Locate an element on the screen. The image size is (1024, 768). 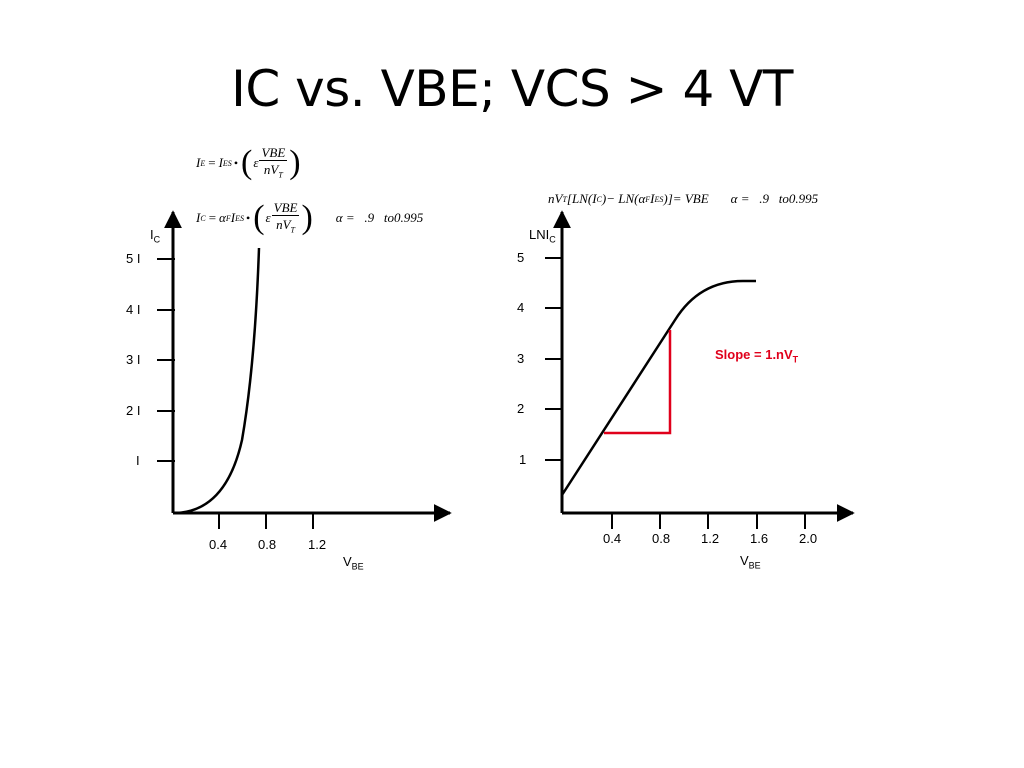
right-log-curve is located at coordinates (658, 387).